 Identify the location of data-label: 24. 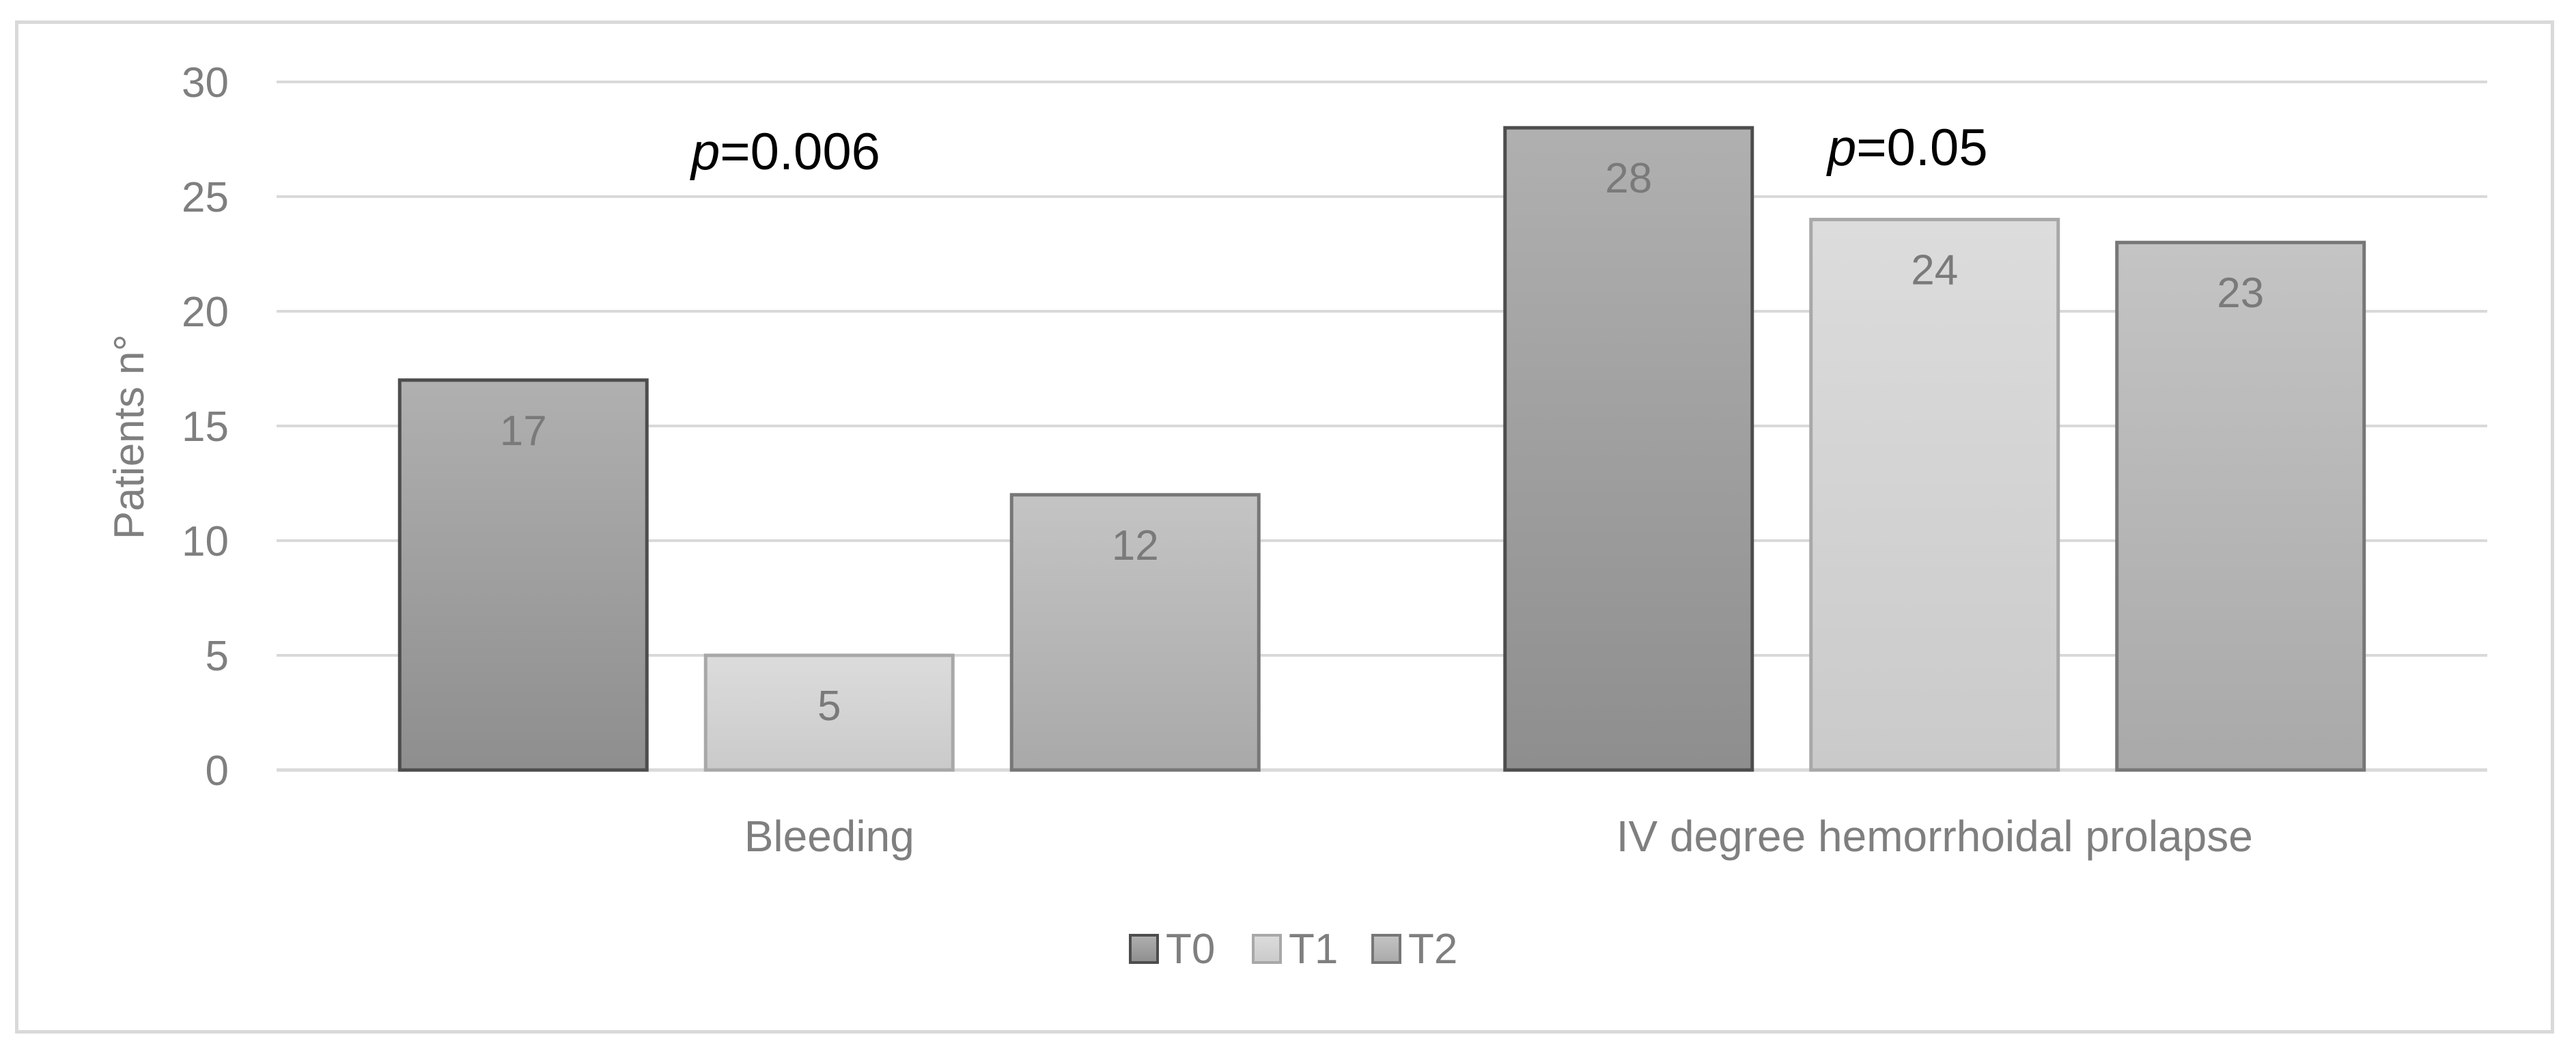
(1934, 270).